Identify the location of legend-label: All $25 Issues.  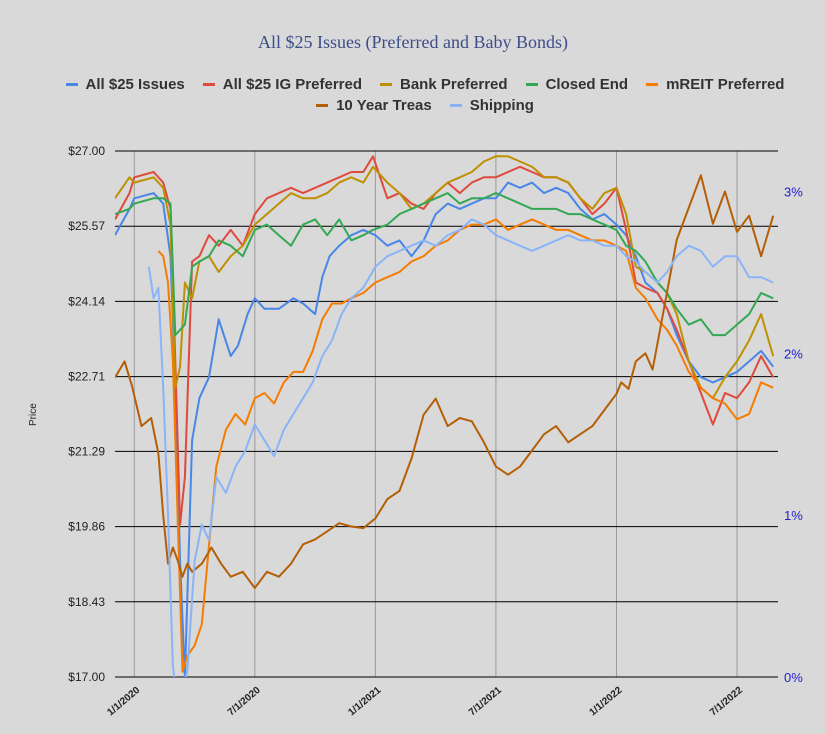
(135, 84).